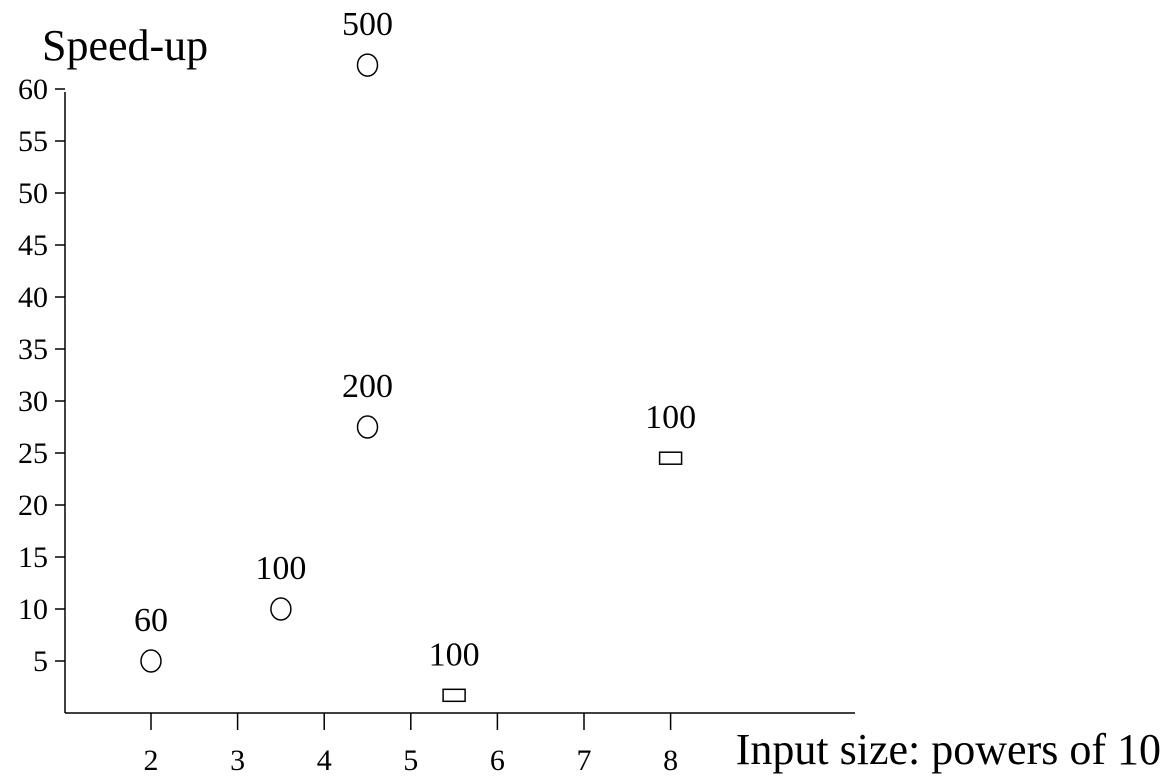  What do you see at coordinates (33, 609) in the screenshot?
I see `y-tick-label: 10` at bounding box center [33, 609].